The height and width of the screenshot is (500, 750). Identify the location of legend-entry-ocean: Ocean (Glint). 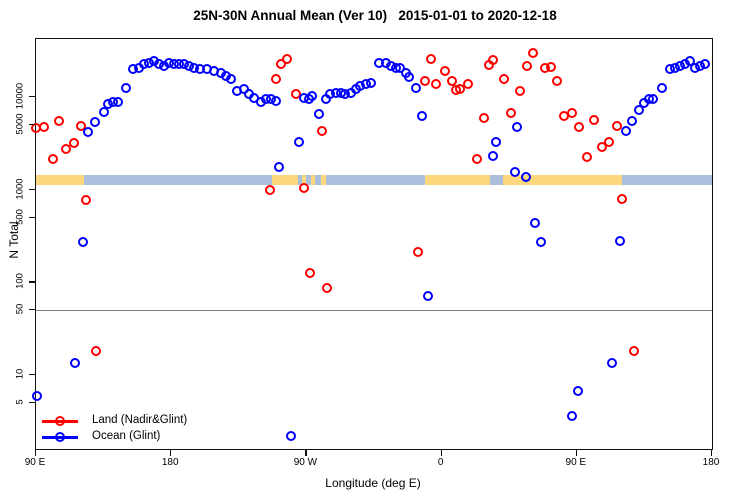
(157, 437).